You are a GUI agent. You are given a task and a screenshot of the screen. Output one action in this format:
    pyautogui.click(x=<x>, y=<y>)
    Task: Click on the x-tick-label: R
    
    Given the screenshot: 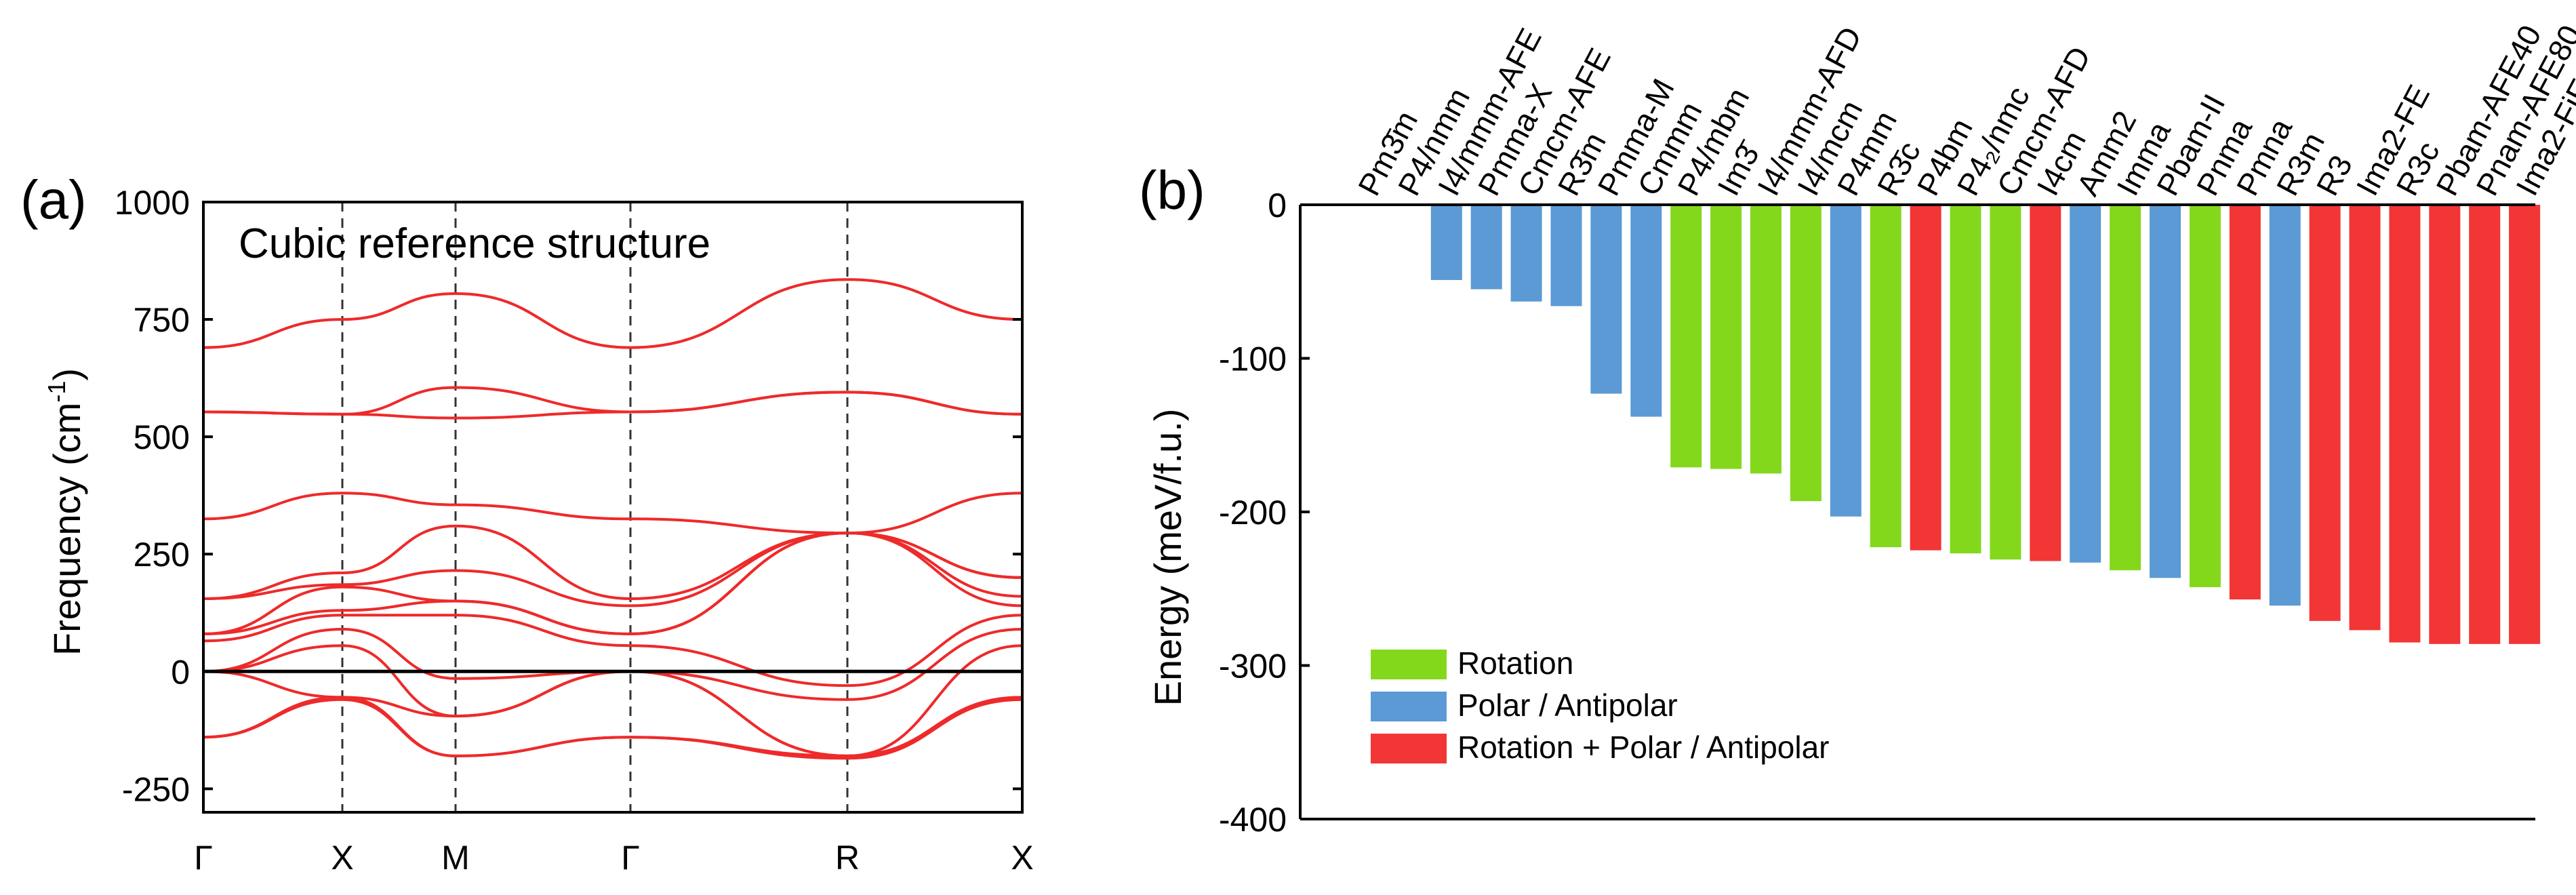 What is the action you would take?
    pyautogui.click(x=847, y=858)
    